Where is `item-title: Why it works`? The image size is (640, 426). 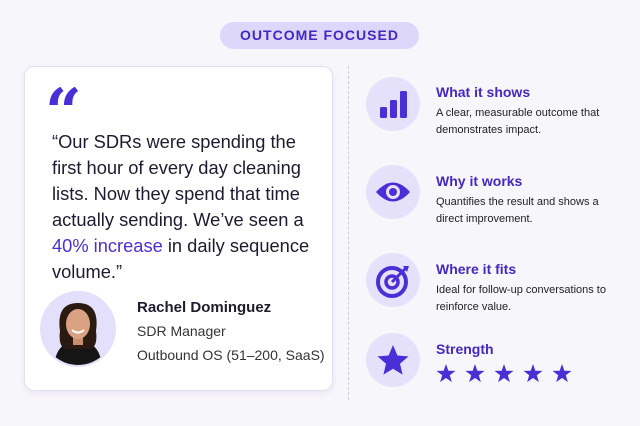
item-title: Why it works is located at coordinates (479, 181).